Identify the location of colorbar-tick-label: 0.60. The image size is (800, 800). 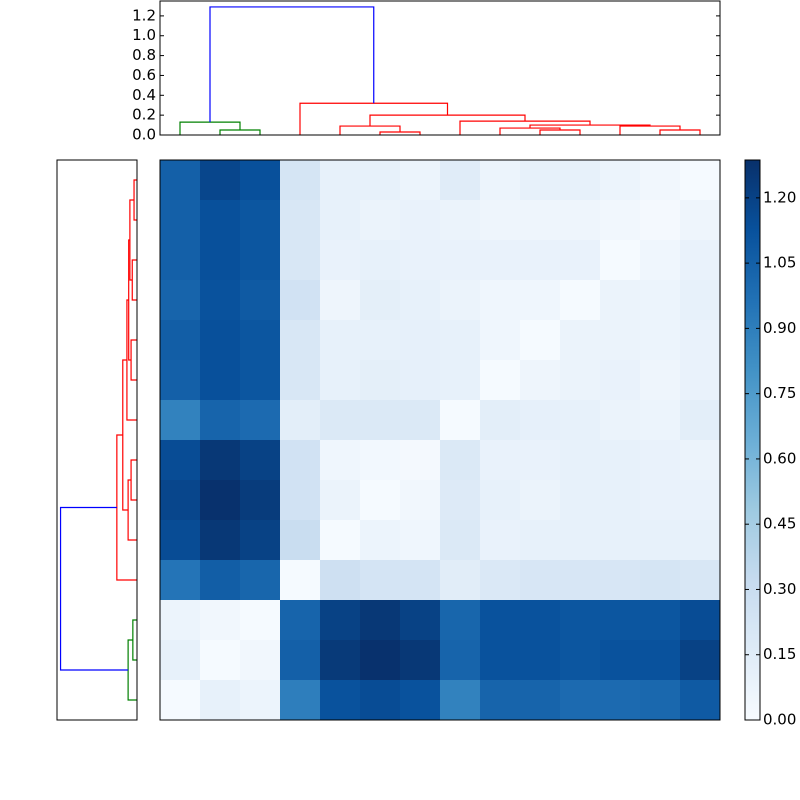
(779, 458).